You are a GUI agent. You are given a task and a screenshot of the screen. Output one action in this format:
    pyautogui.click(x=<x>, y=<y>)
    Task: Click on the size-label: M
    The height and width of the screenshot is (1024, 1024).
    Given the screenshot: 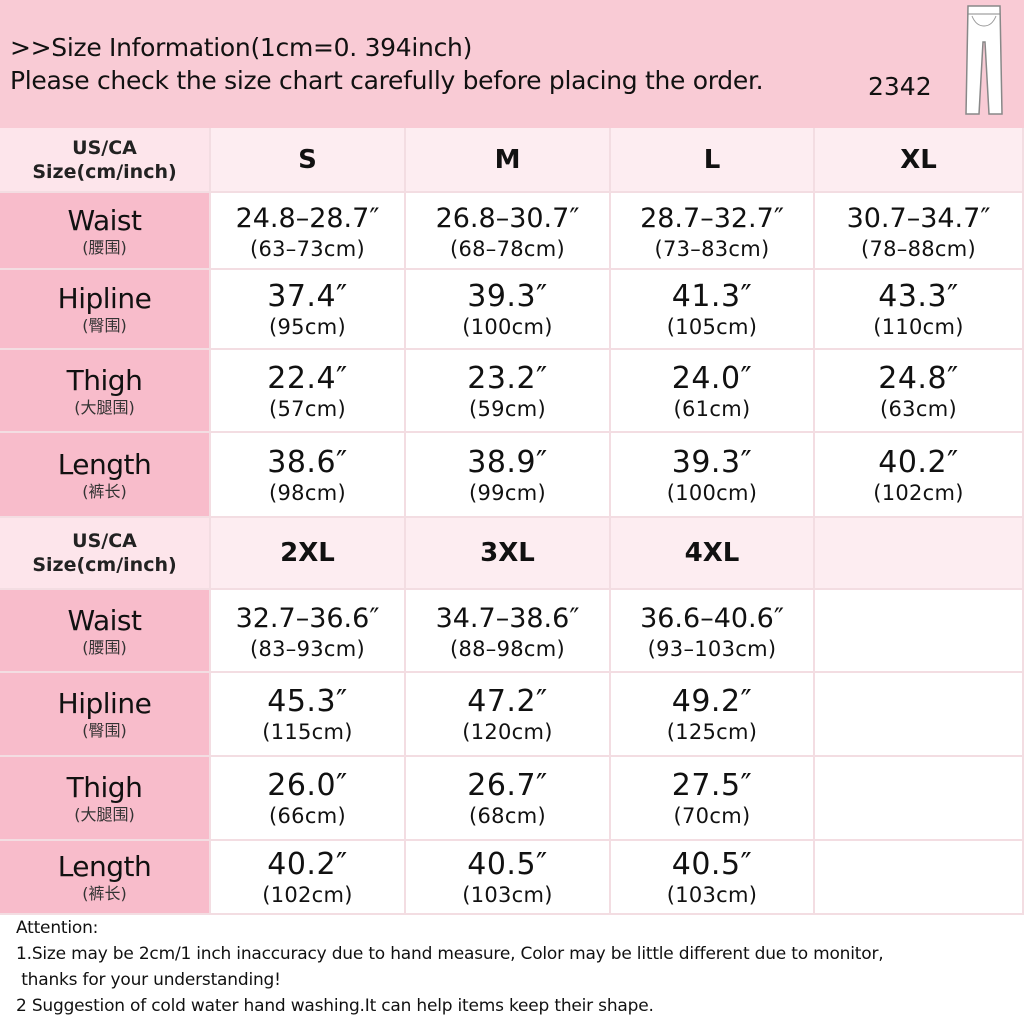 What is the action you would take?
    pyautogui.click(x=507, y=159)
    